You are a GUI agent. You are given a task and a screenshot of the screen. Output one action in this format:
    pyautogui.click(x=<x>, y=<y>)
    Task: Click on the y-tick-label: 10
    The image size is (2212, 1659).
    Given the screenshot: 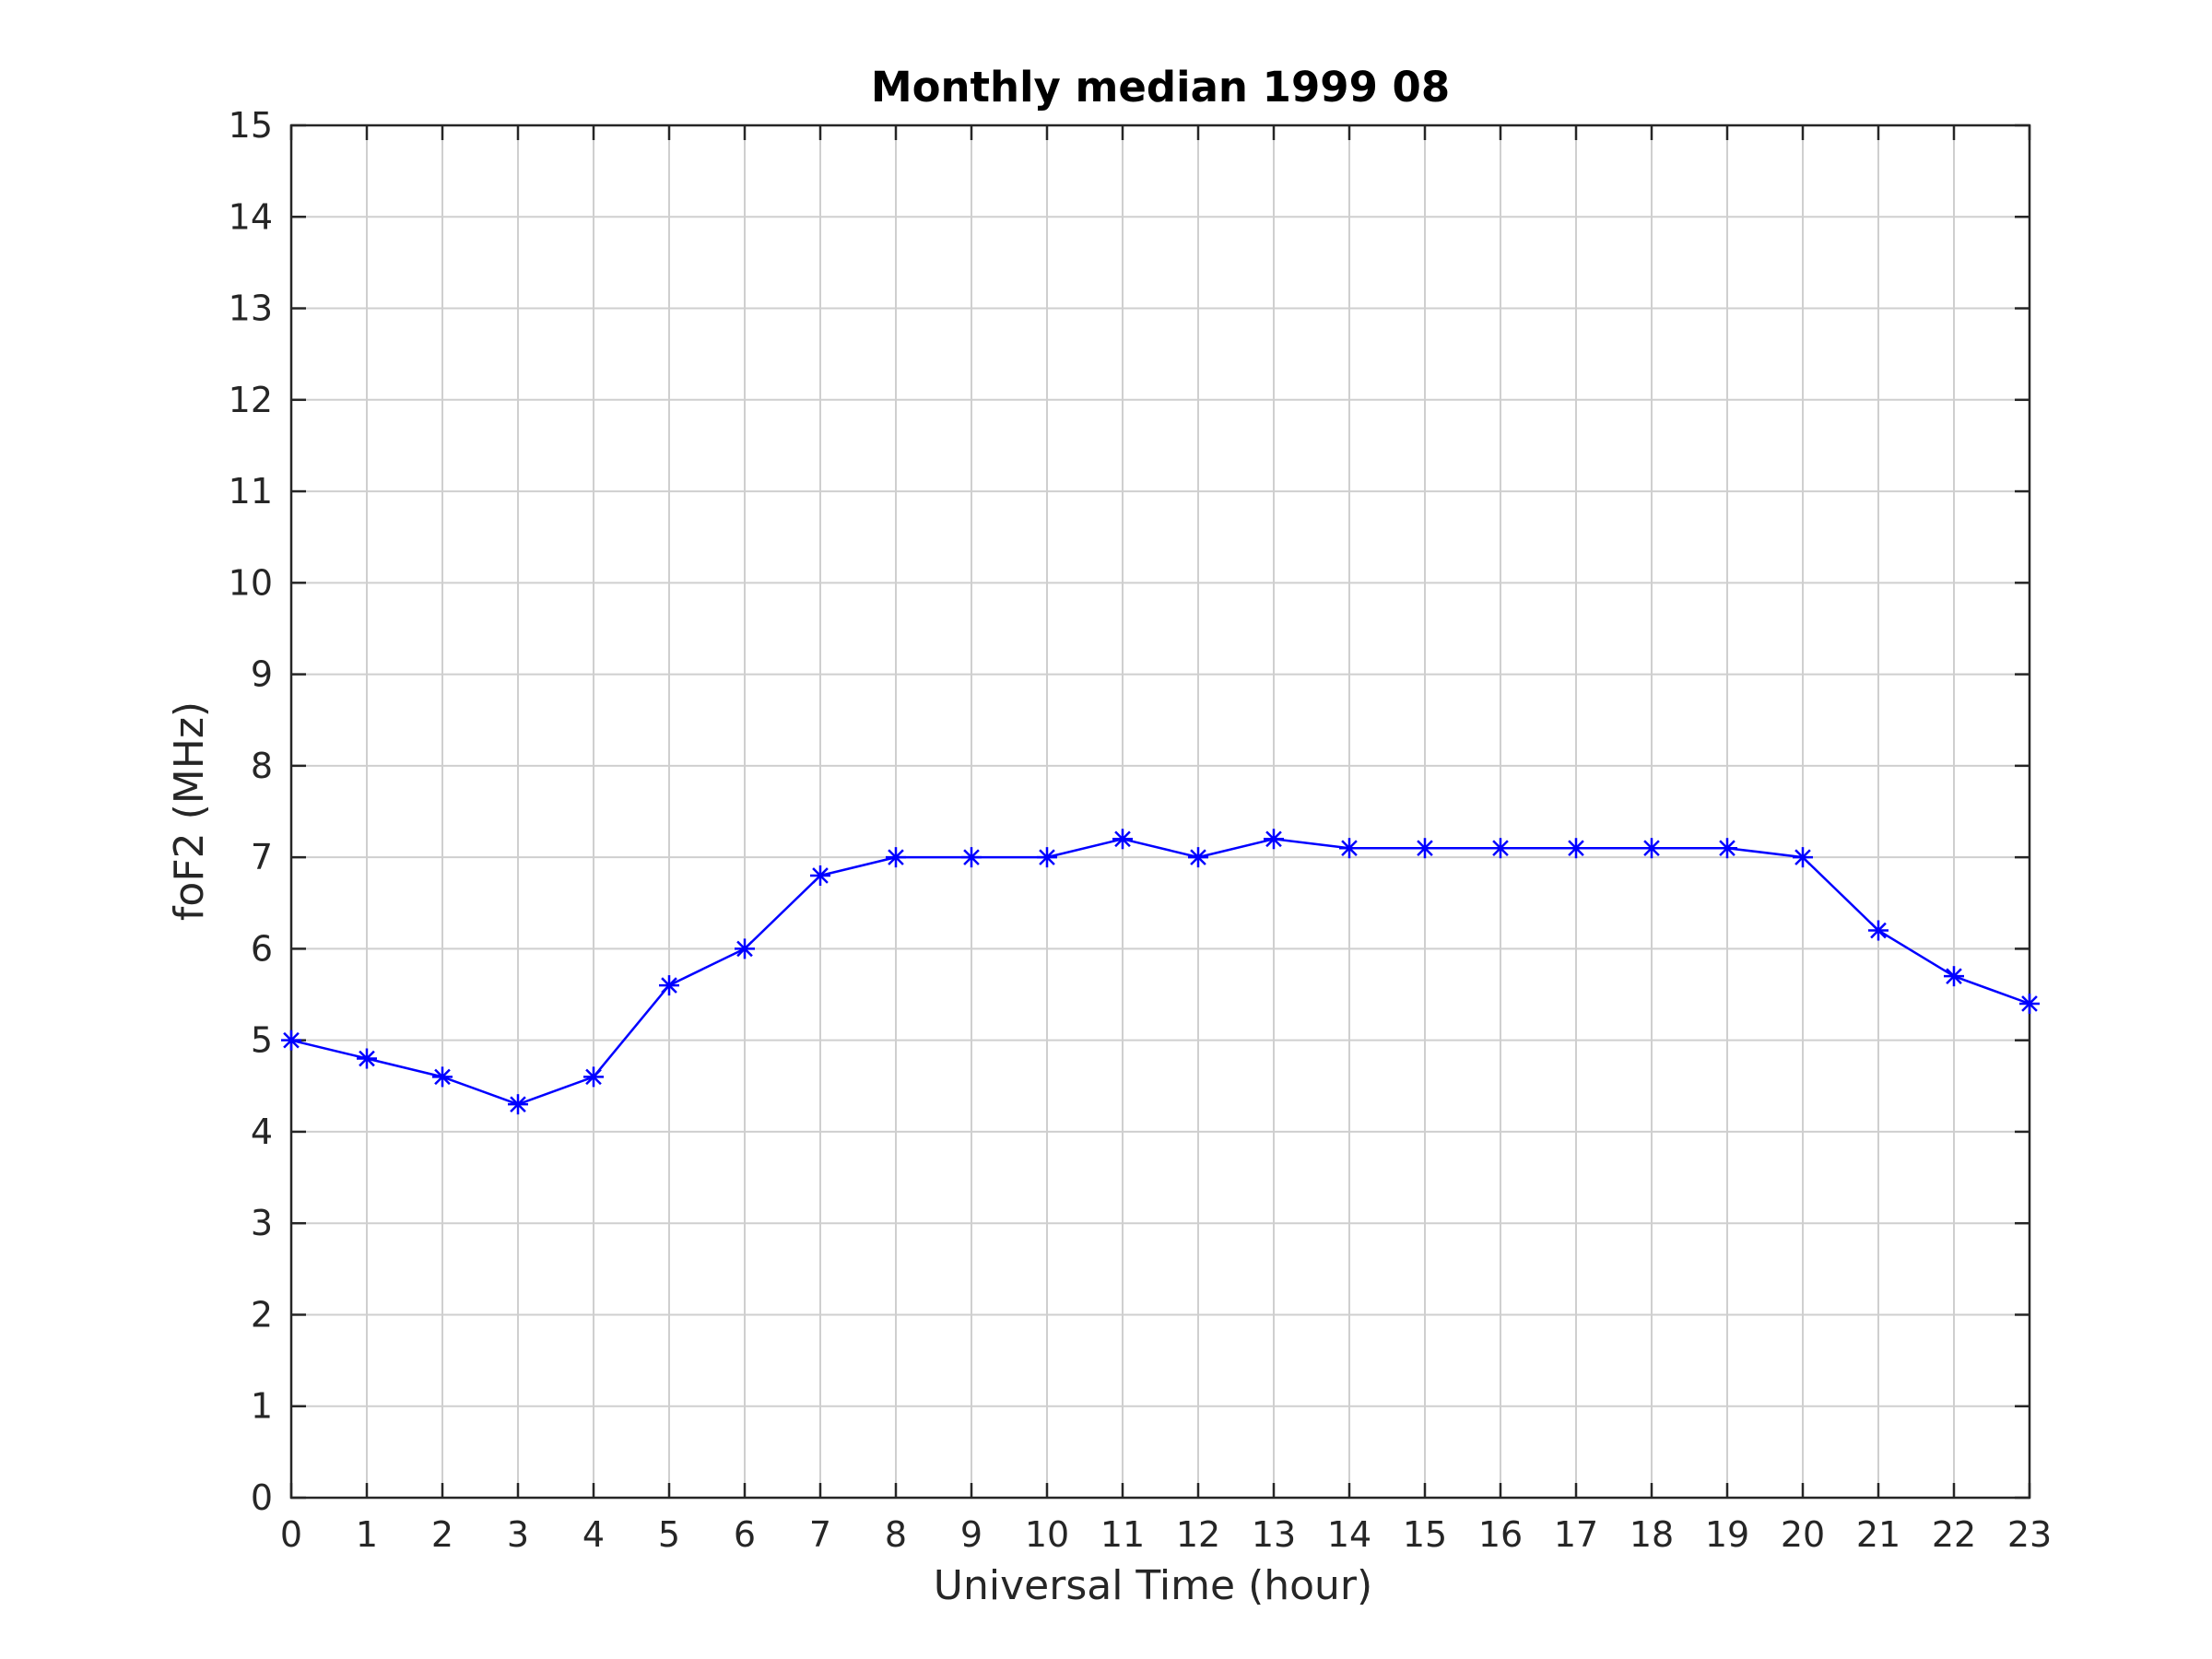 What is the action you would take?
    pyautogui.click(x=251, y=582)
    